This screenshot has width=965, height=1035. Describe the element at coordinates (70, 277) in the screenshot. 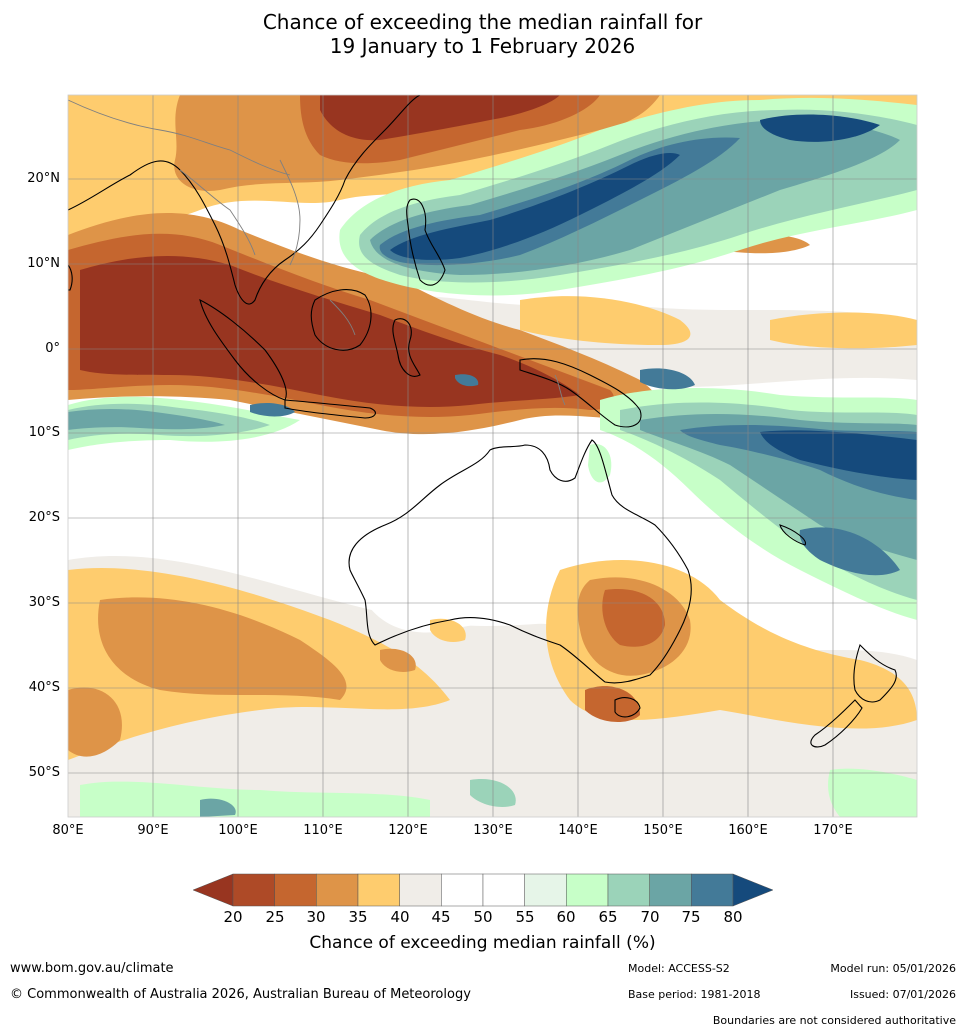

I see `sri-lanka-coast` at that location.